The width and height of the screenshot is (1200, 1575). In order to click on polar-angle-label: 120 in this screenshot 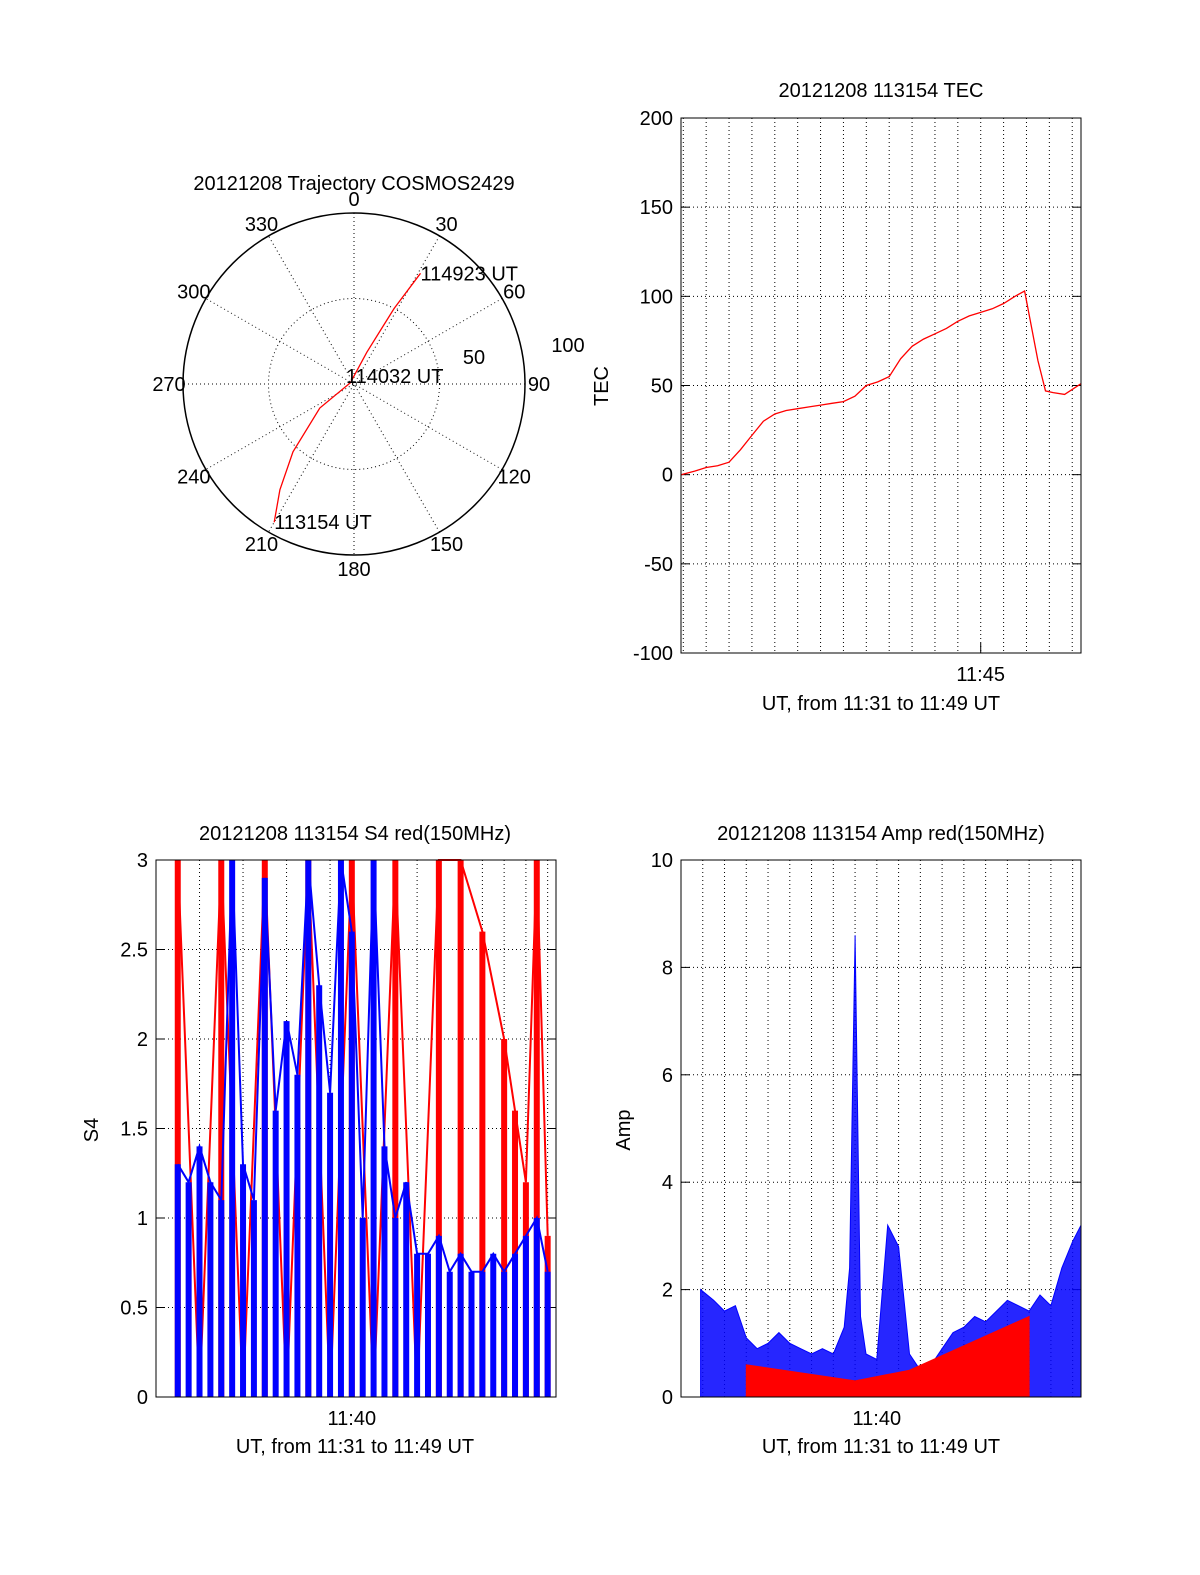, I will do `click(514, 478)`.